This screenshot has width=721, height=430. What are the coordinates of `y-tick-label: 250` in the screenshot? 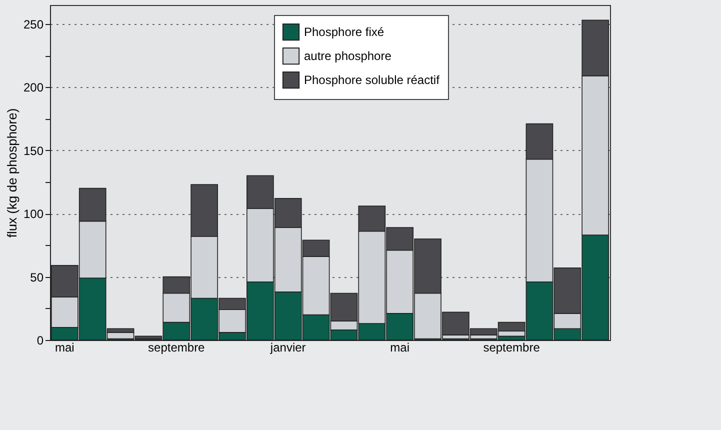 It's located at (33, 24).